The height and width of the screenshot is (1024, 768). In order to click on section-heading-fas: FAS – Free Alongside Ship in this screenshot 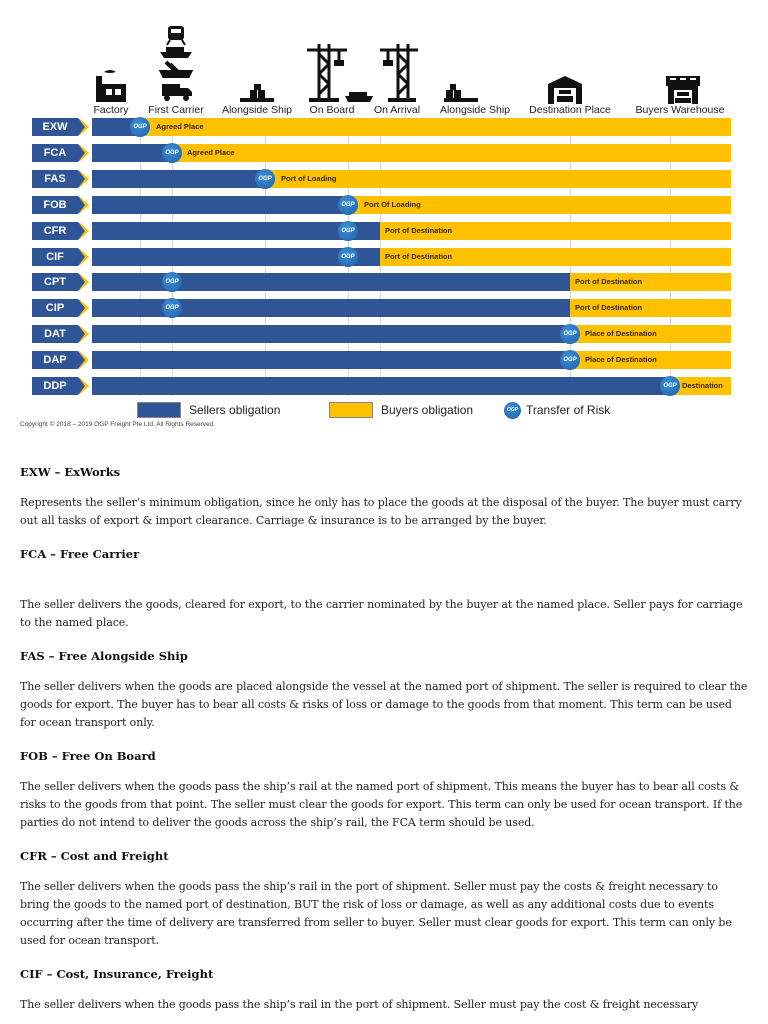, I will do `click(104, 656)`.